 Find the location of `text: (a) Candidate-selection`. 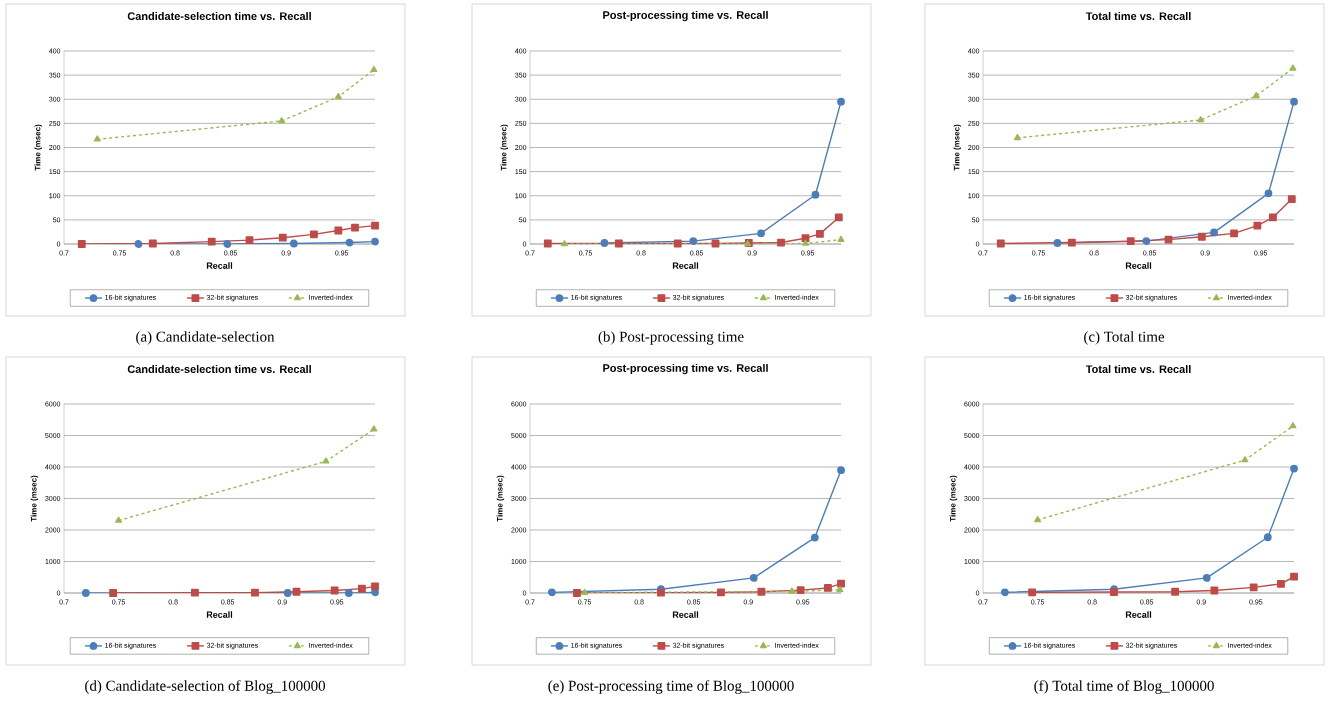

text: (a) Candidate-selection is located at coordinates (205, 338).